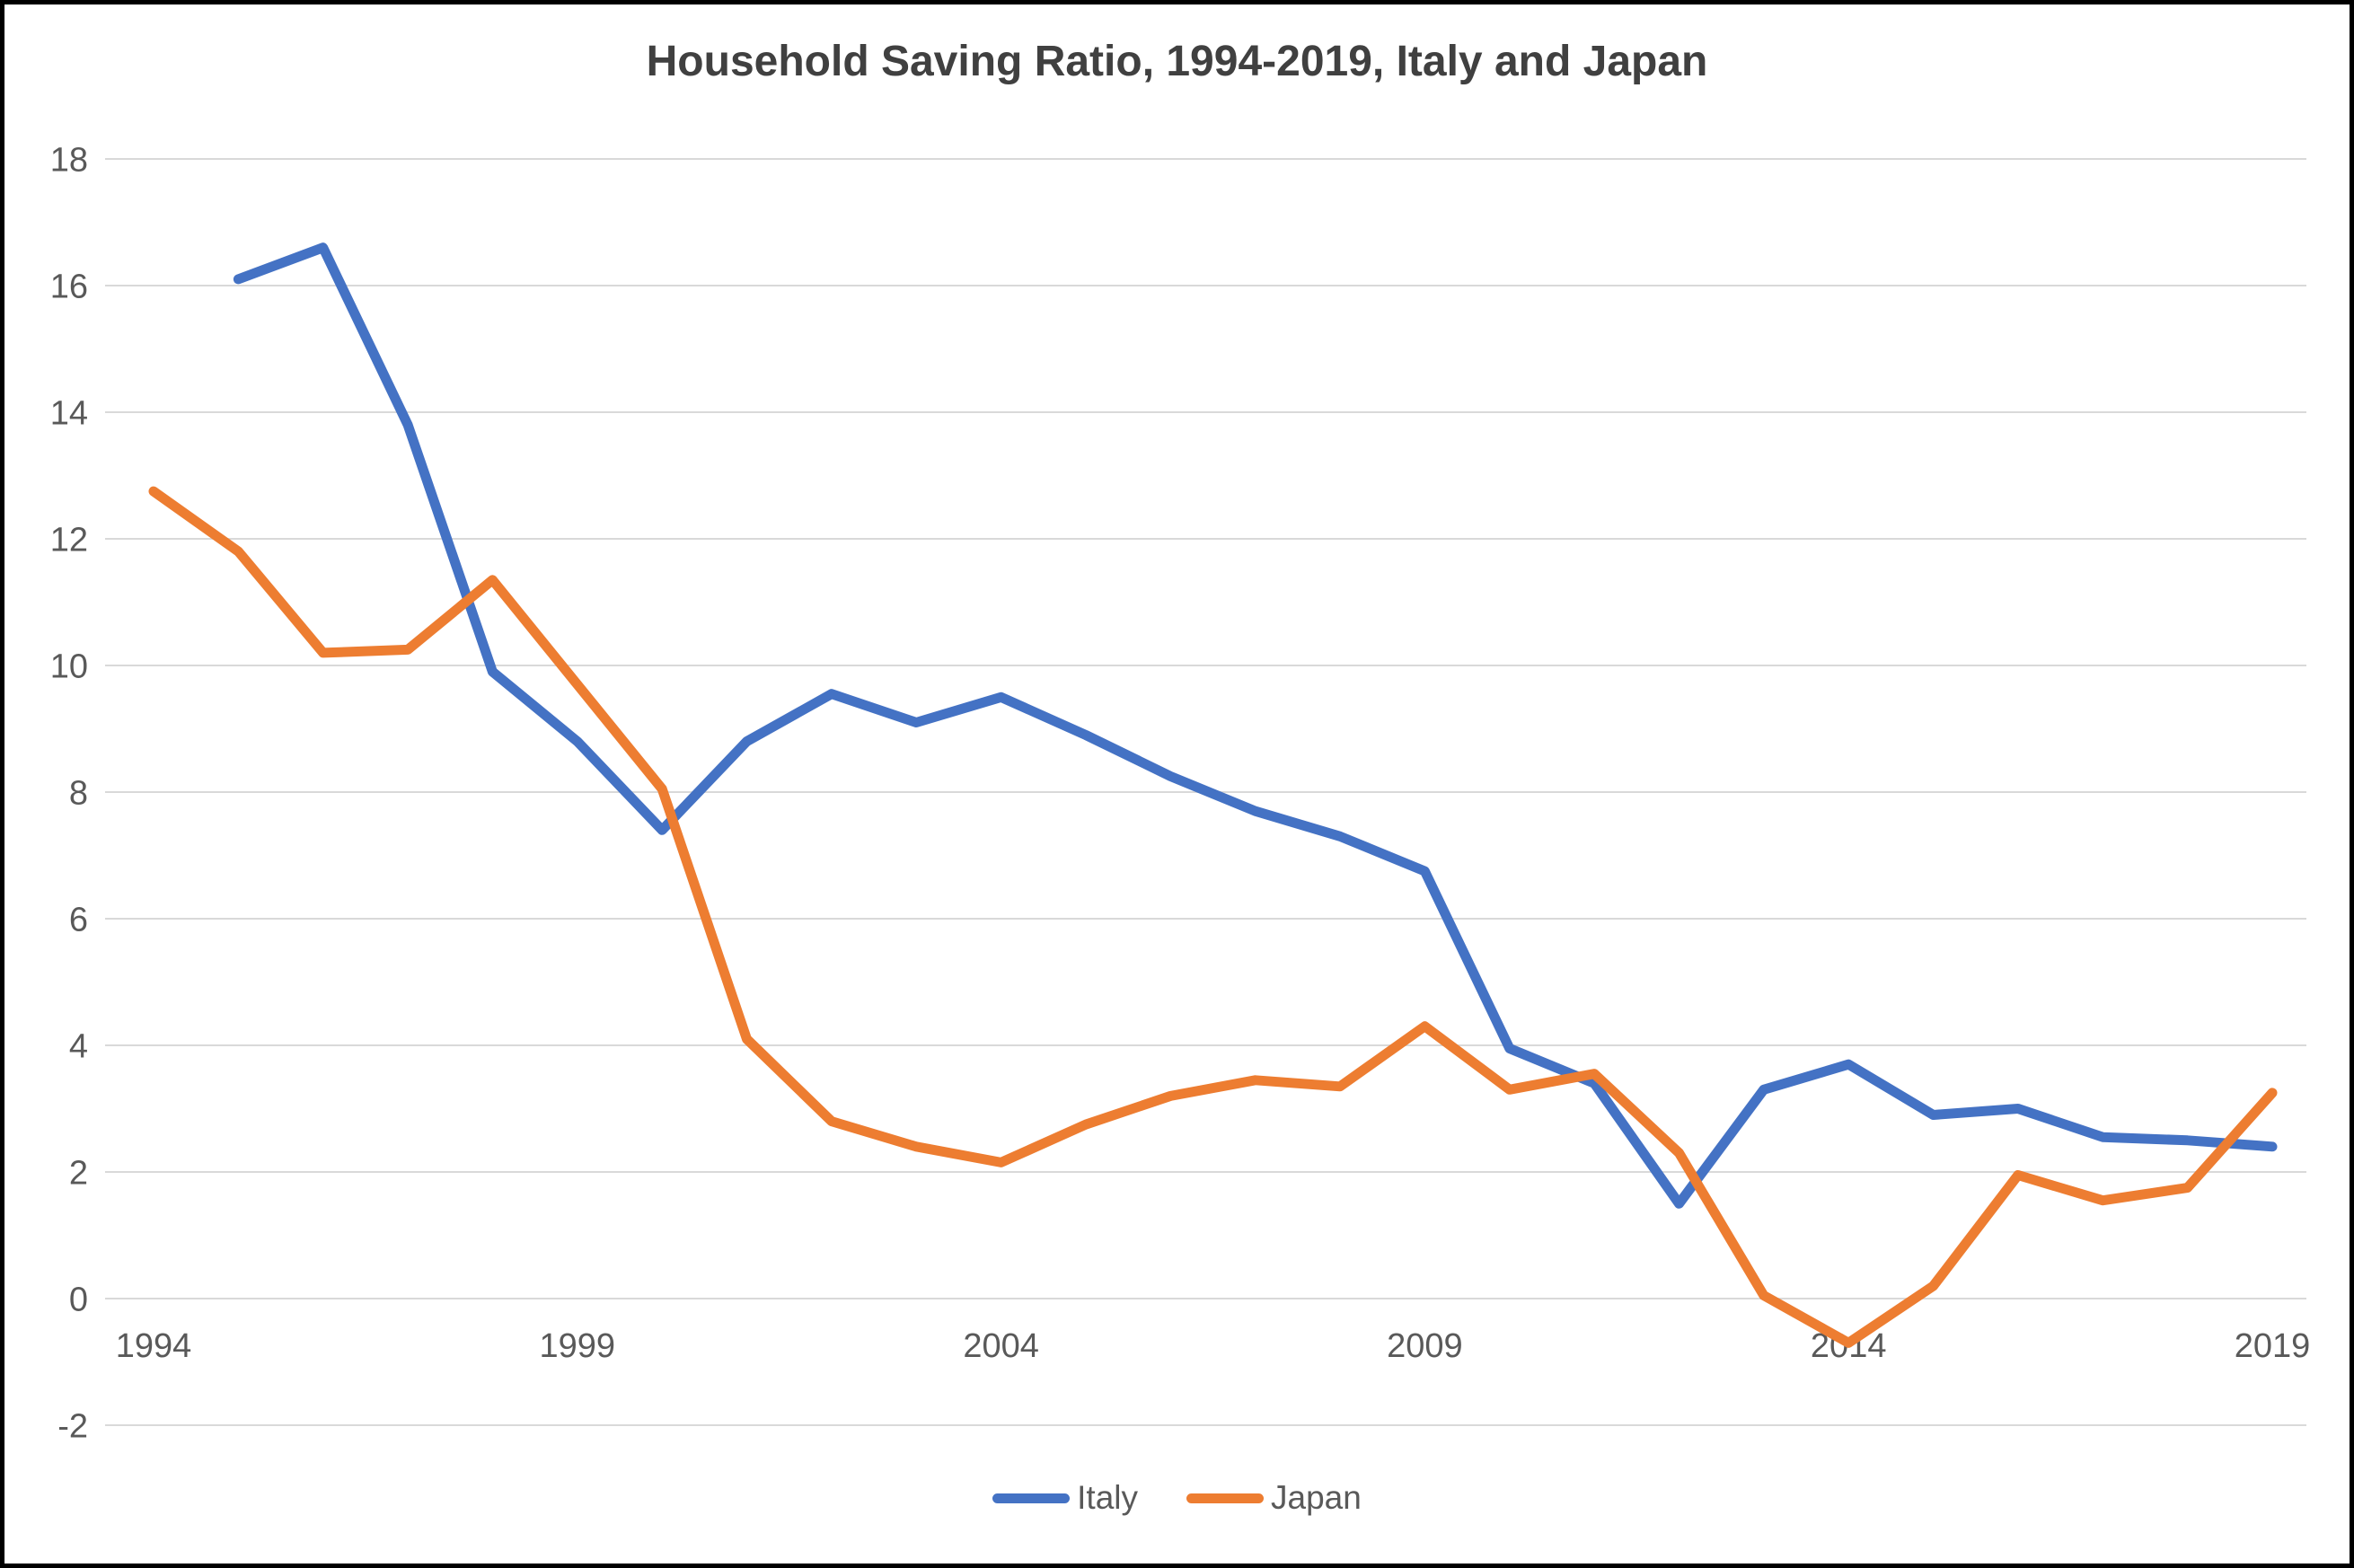 The height and width of the screenshot is (1568, 2354). What do you see at coordinates (1225, 1498) in the screenshot?
I see `legend-swatch-japan` at bounding box center [1225, 1498].